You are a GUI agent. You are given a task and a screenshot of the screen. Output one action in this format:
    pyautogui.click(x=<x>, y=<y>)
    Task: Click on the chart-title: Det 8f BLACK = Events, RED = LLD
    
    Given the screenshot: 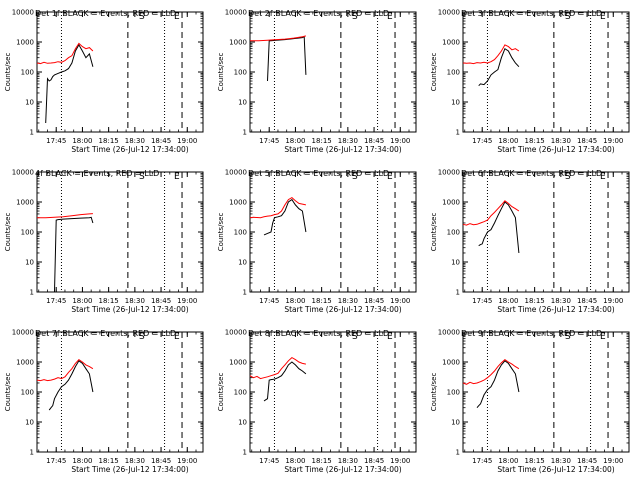 What is the action you would take?
    pyautogui.click(x=318, y=333)
    